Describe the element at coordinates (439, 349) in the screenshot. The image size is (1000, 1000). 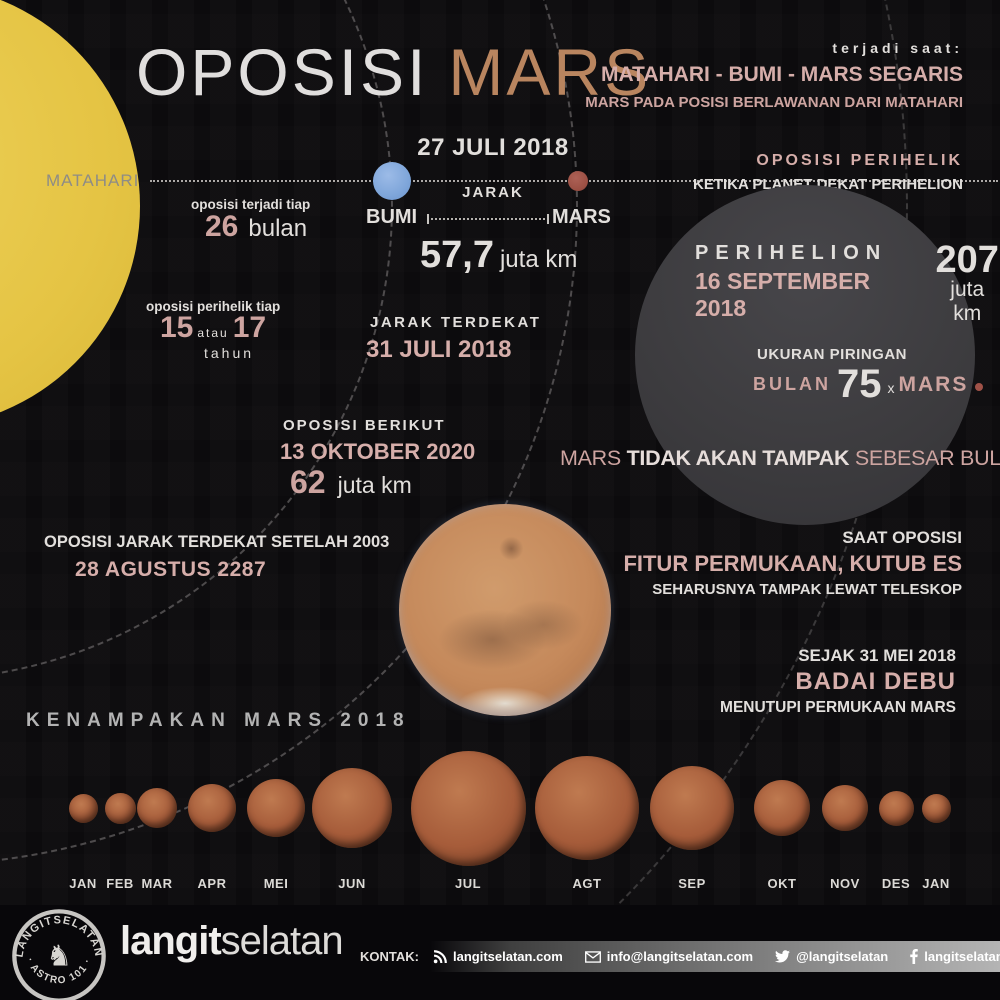
I see `closest-distance-date: 31 JULI 2018` at that location.